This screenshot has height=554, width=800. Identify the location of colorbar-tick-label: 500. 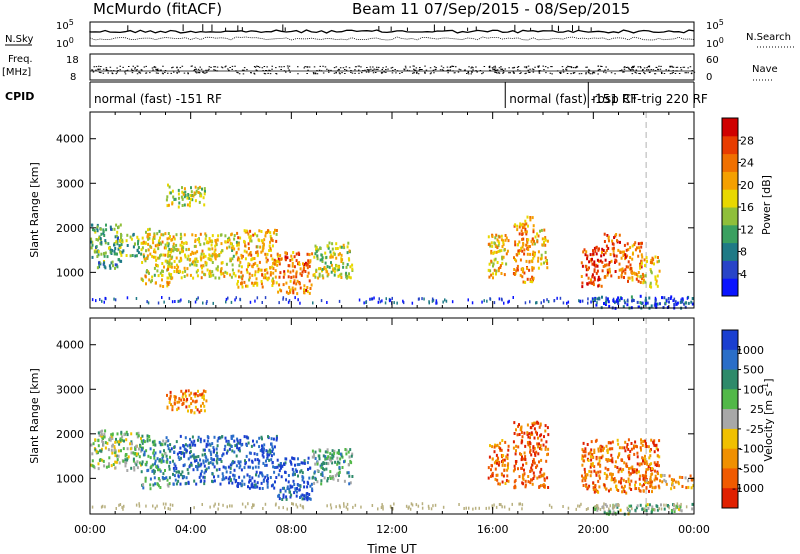
(753, 370).